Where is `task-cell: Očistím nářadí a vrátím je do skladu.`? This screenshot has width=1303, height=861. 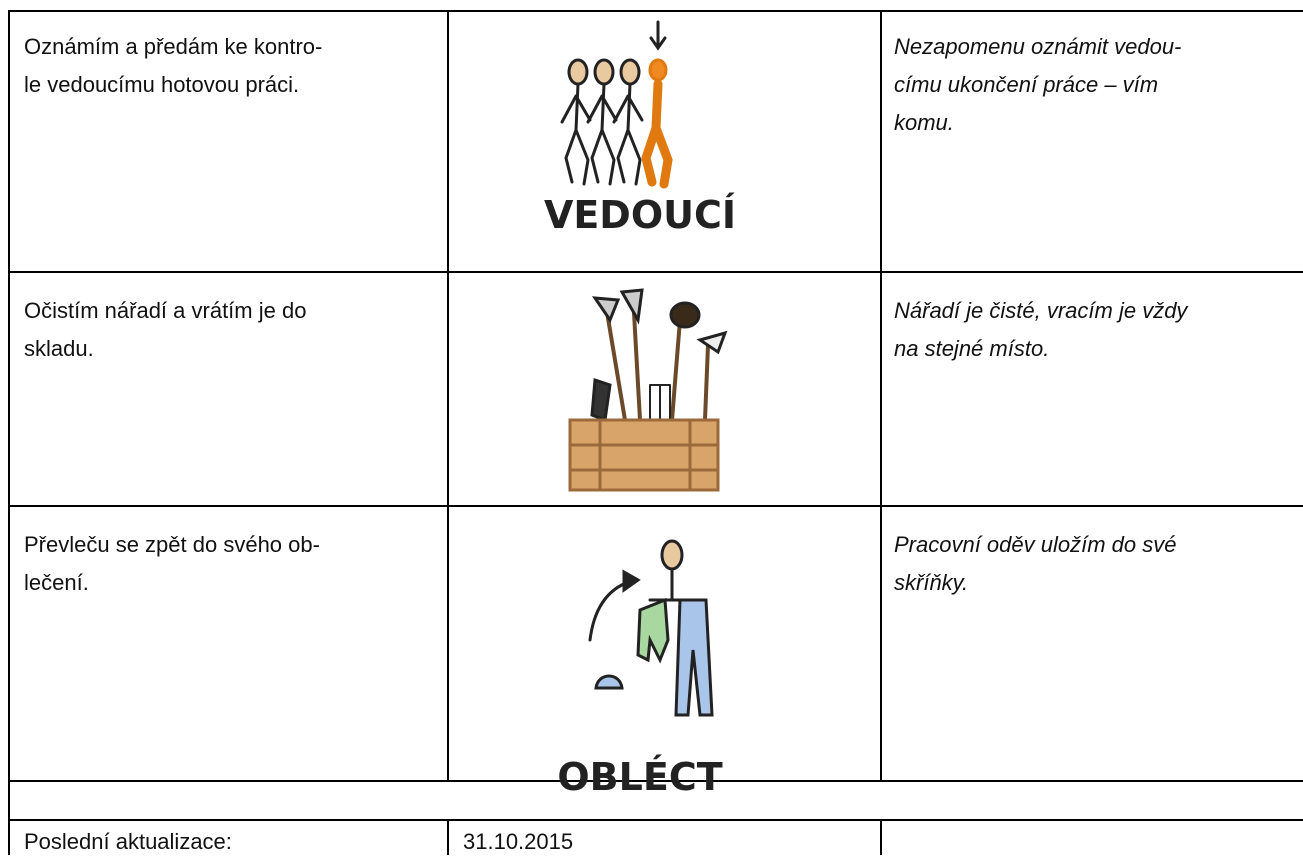 task-cell: Očistím nářadí a vrátím je do skladu. is located at coordinates (165, 330).